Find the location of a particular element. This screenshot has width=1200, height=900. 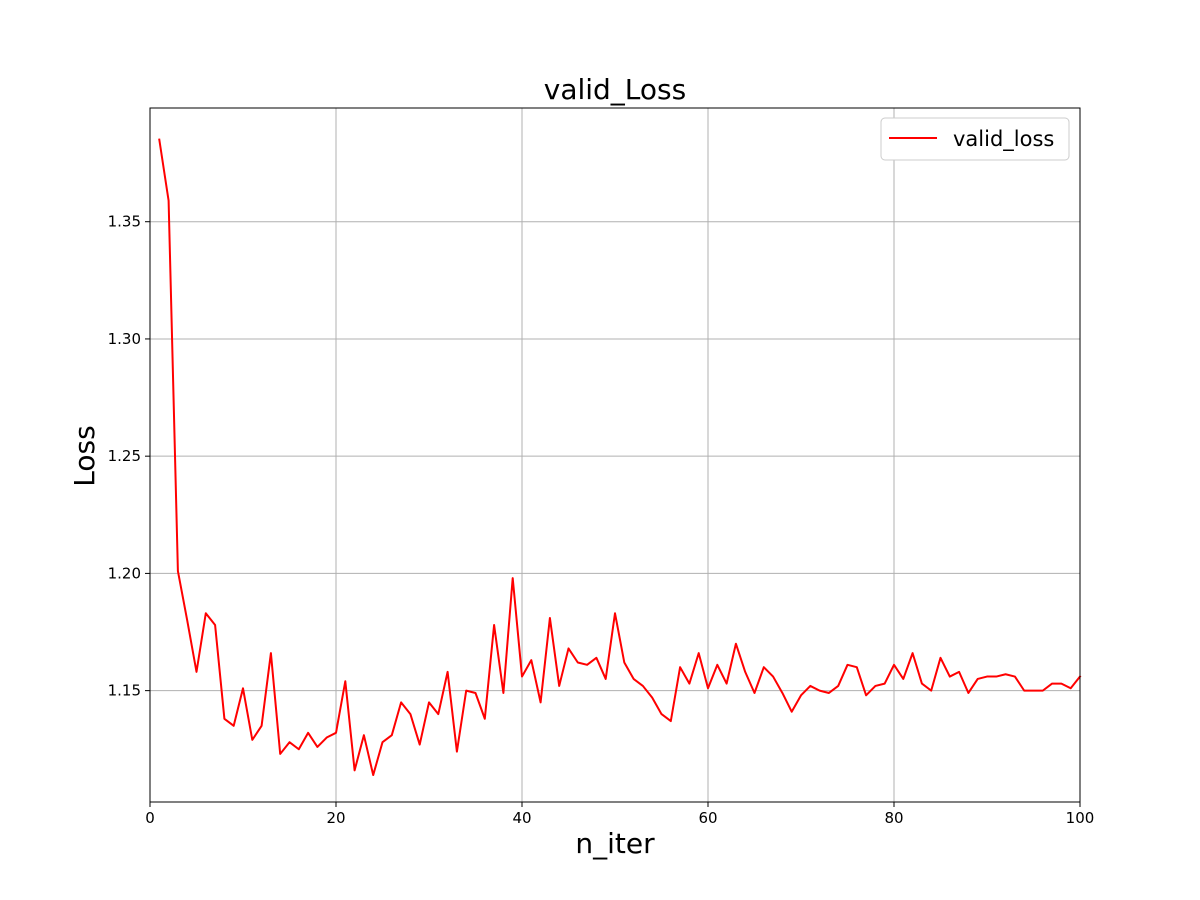

chart-title: valid_Loss is located at coordinates (615, 89).